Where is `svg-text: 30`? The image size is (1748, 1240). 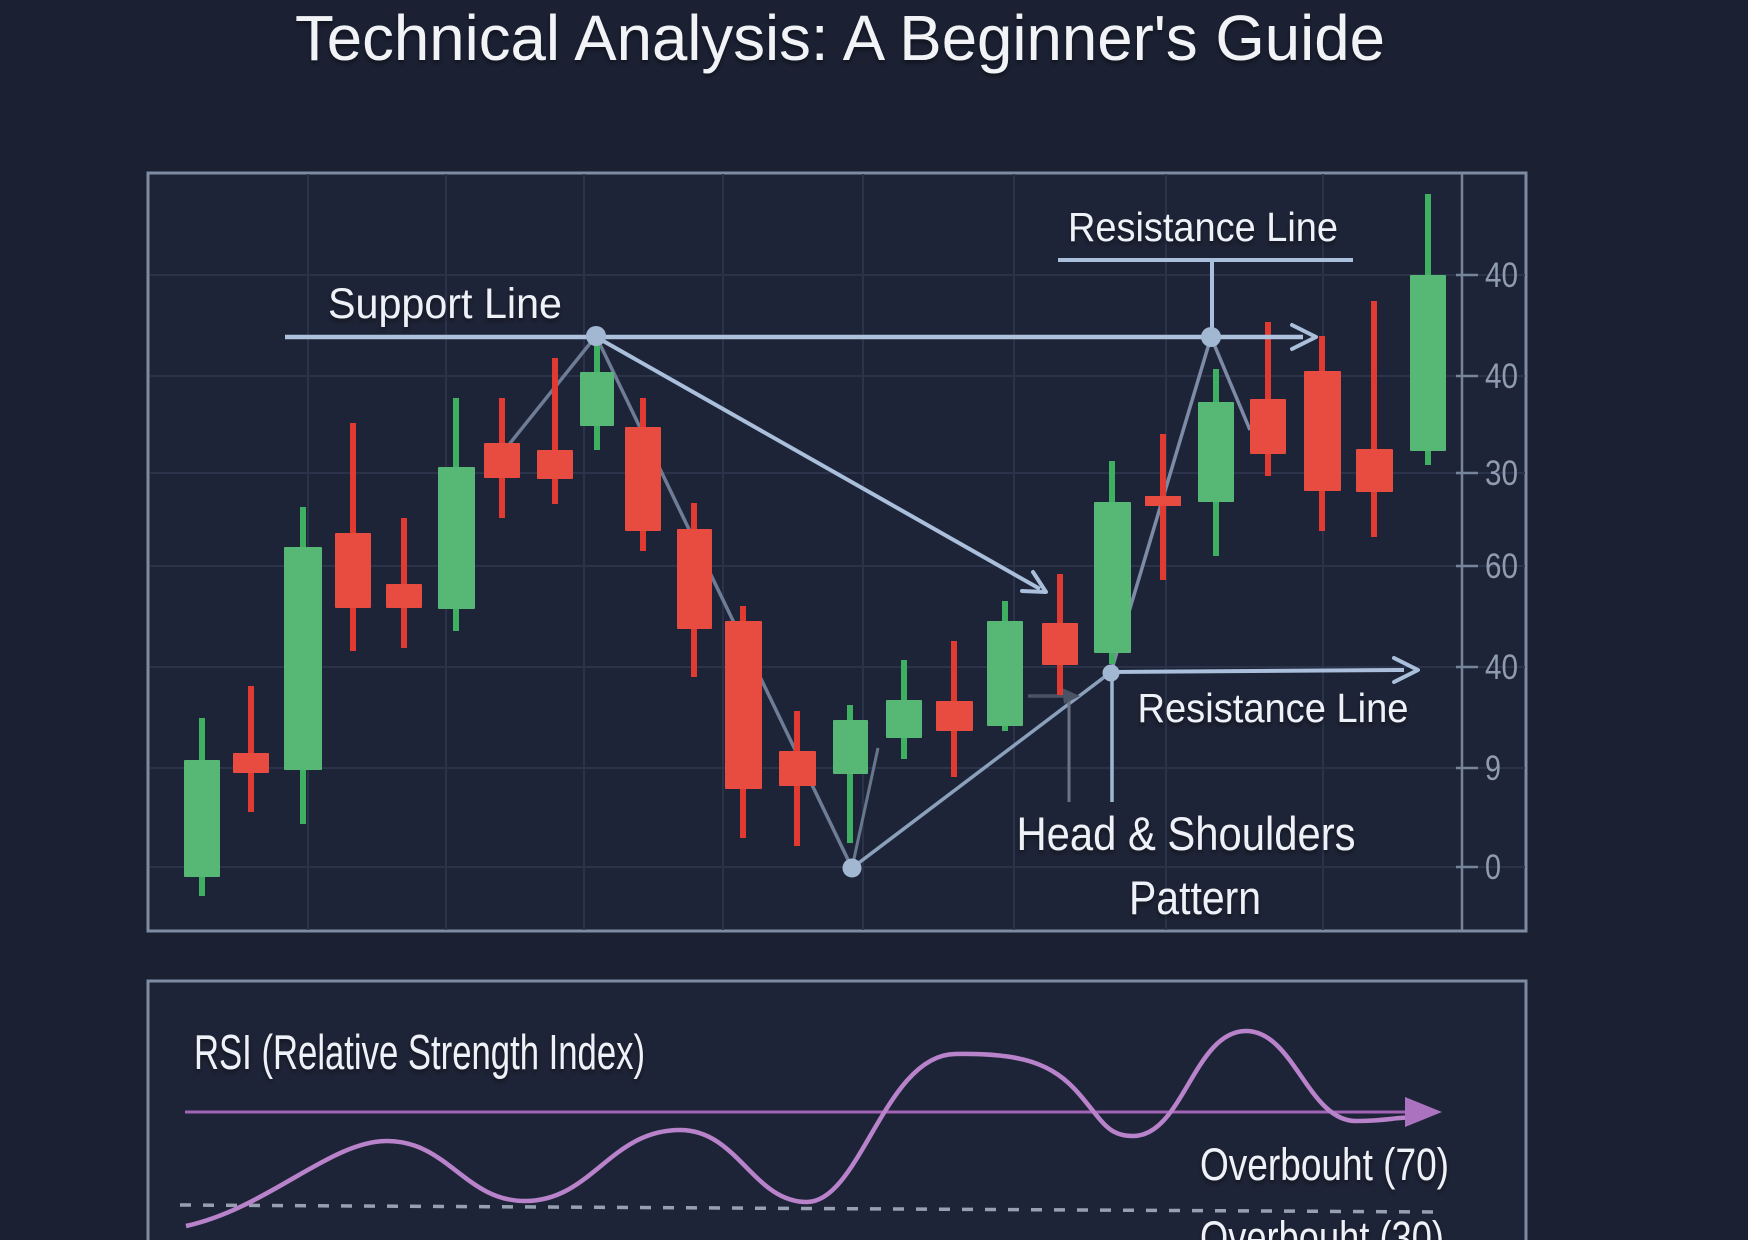 svg-text: 30 is located at coordinates (1501, 473).